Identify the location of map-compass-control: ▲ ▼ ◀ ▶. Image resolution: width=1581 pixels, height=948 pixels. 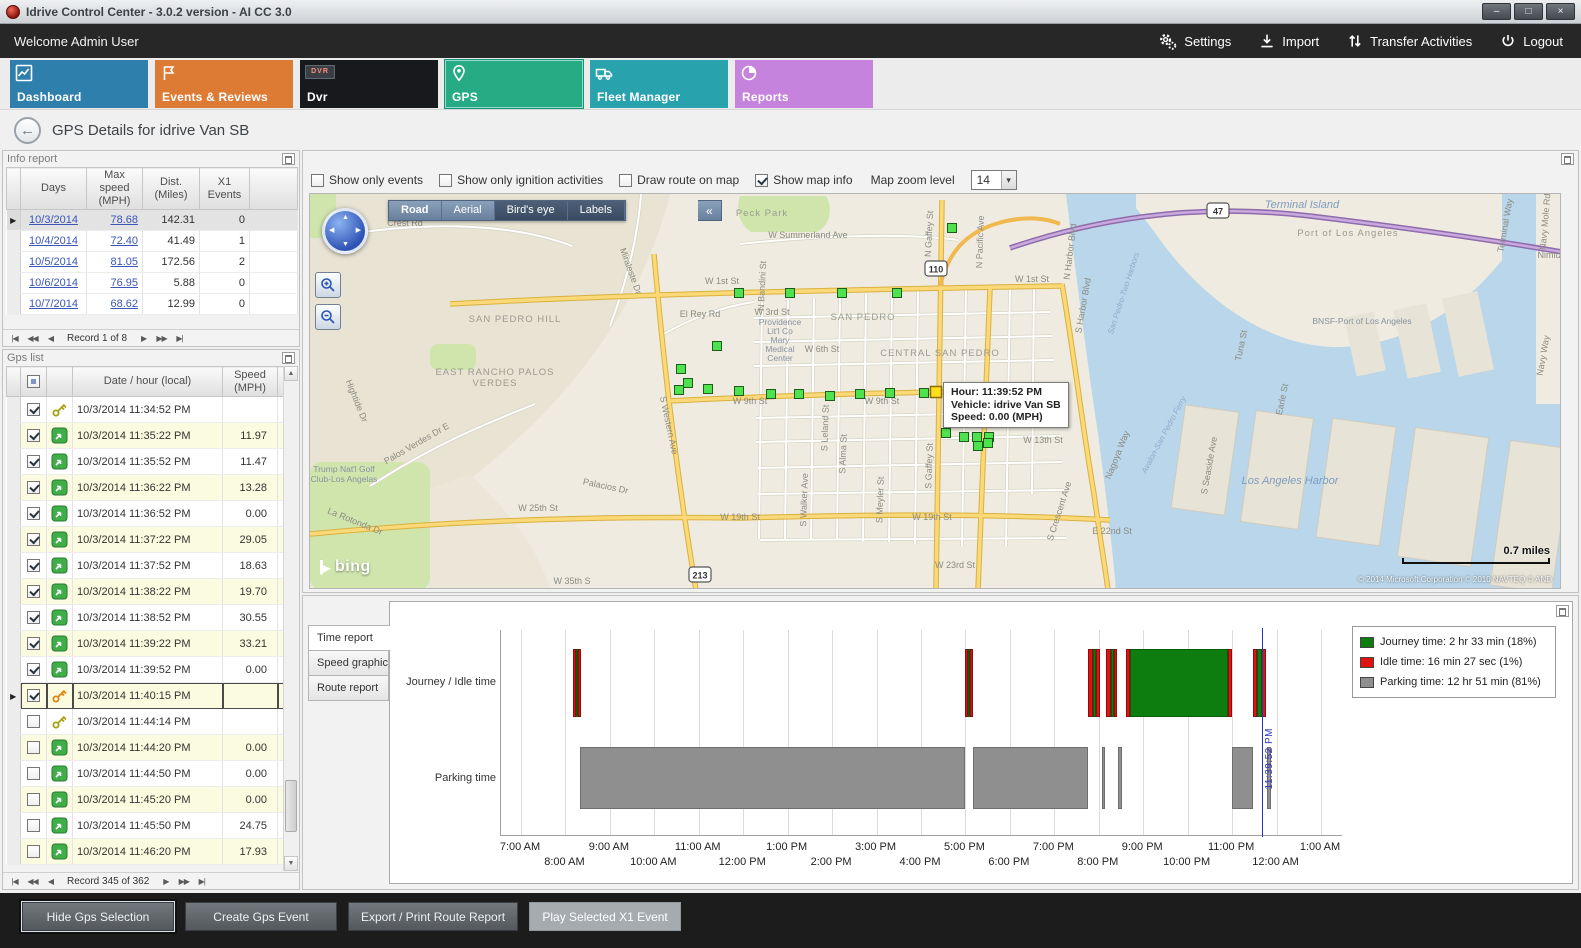
(345, 231).